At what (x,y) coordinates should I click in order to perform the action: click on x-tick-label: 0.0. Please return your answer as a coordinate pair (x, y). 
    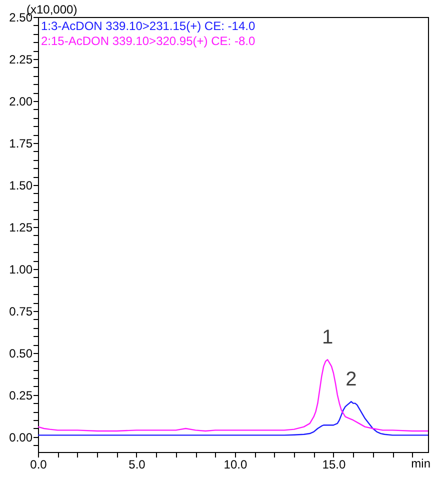
    Looking at the image, I should click on (39, 465).